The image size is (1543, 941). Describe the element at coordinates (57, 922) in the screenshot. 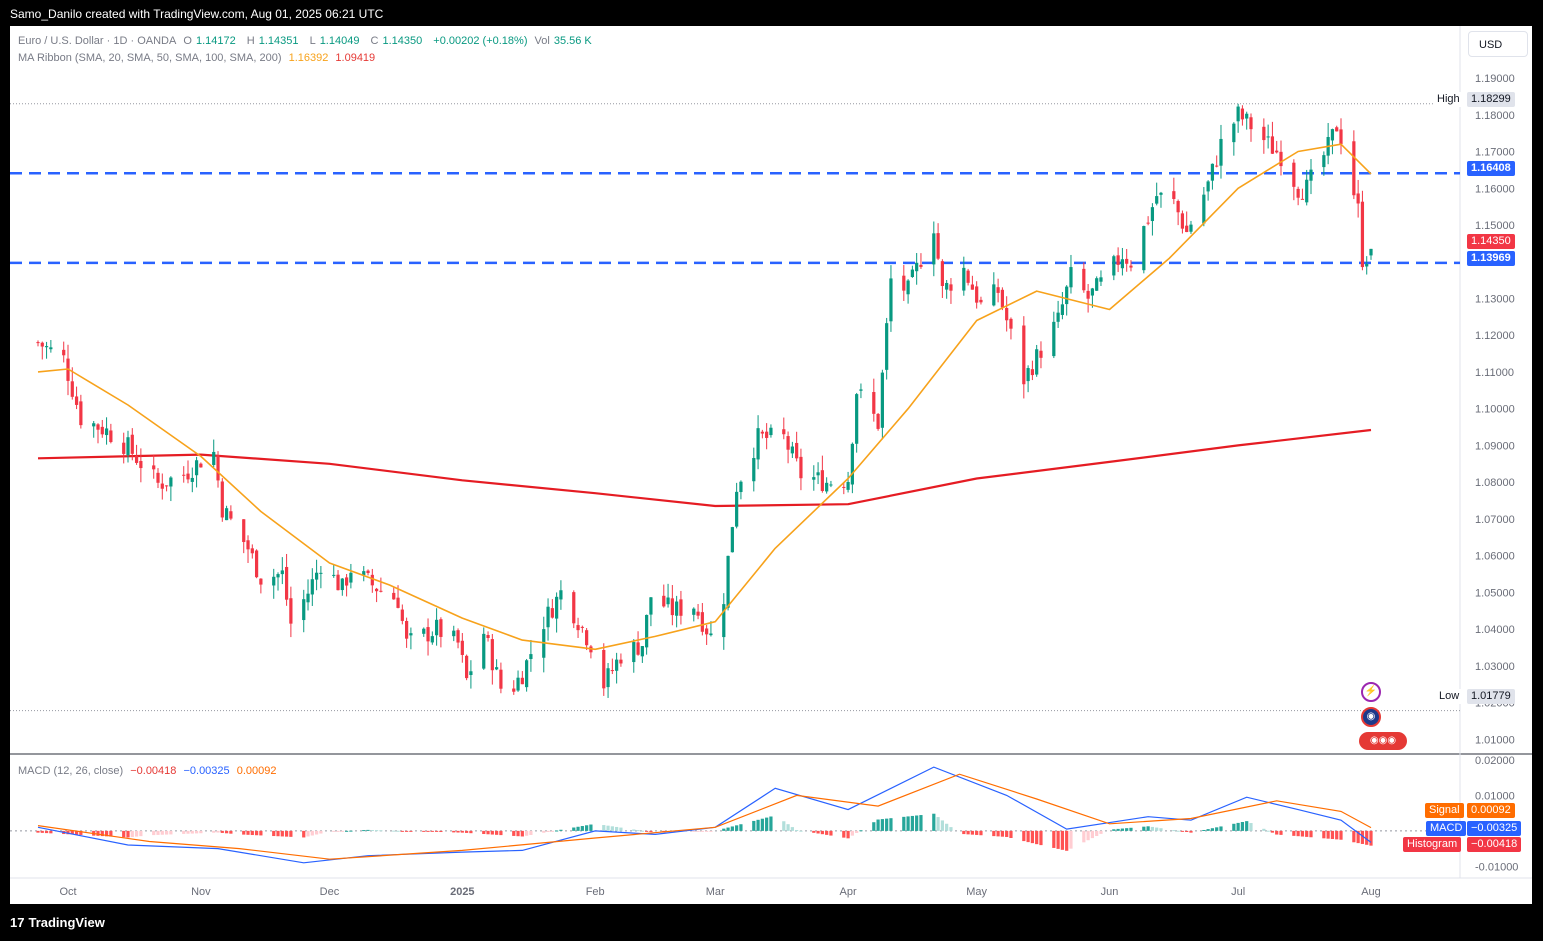

I see `footer-brand: 17 TradingView` at that location.